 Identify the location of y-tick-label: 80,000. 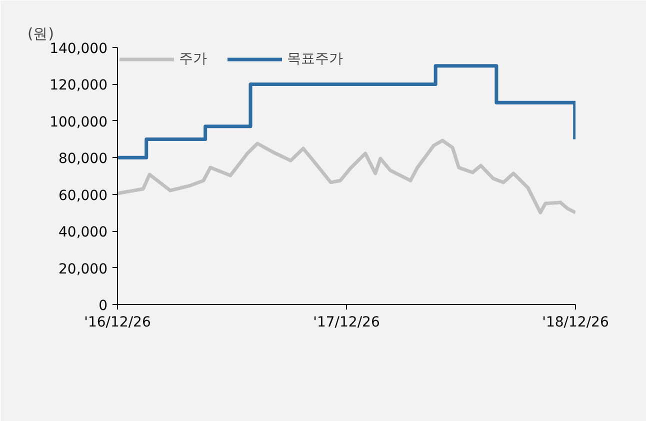
(83, 159).